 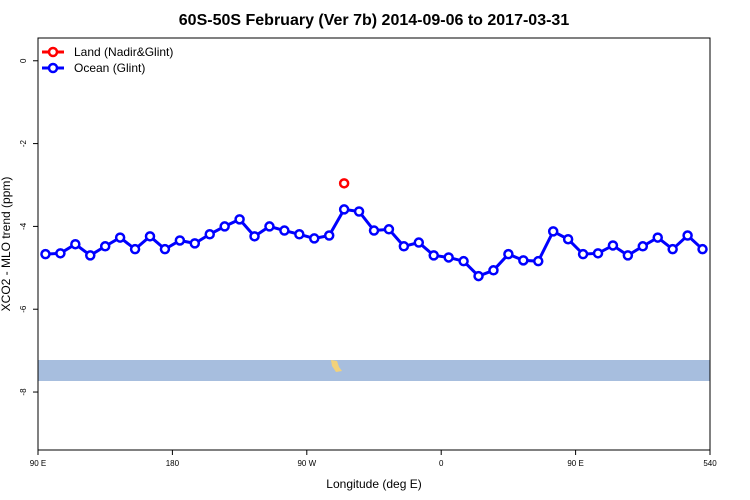 I want to click on y-axis-label: XCO2 - MLO trend (ppm), so click(x=6, y=244).